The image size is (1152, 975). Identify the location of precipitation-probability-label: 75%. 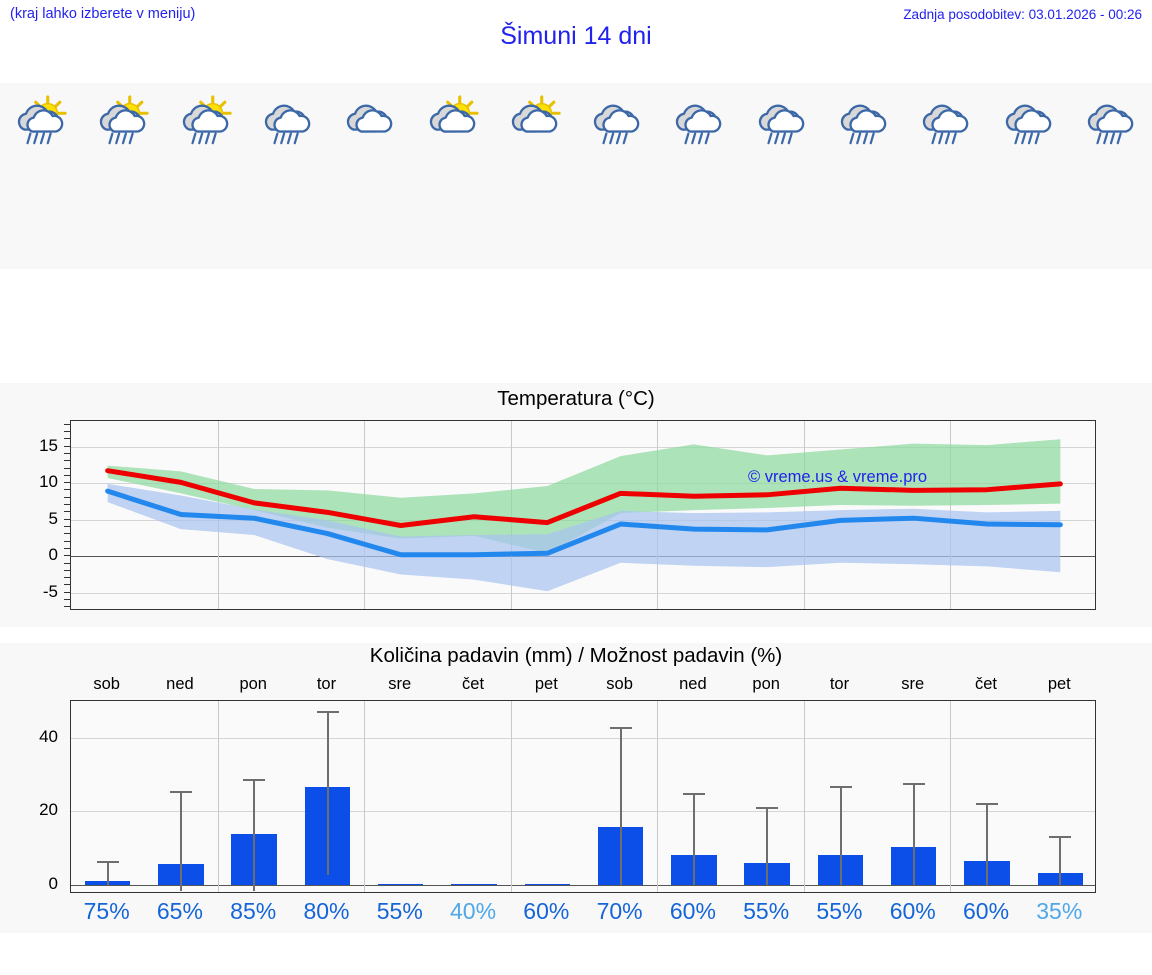
(106, 911).